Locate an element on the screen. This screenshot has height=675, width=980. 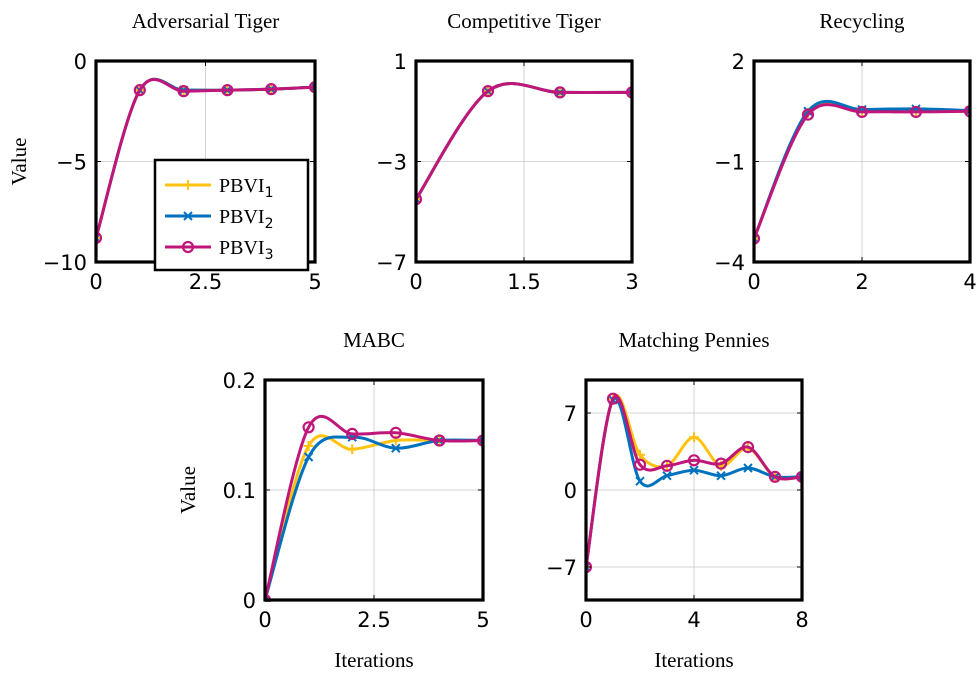
y-tick-label: −5 is located at coordinates (71, 163).